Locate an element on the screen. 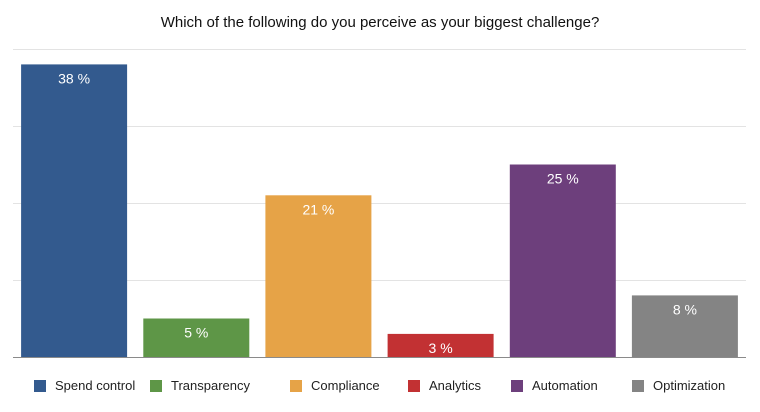 This screenshot has height=412, width=760. bar-automation is located at coordinates (562, 260).